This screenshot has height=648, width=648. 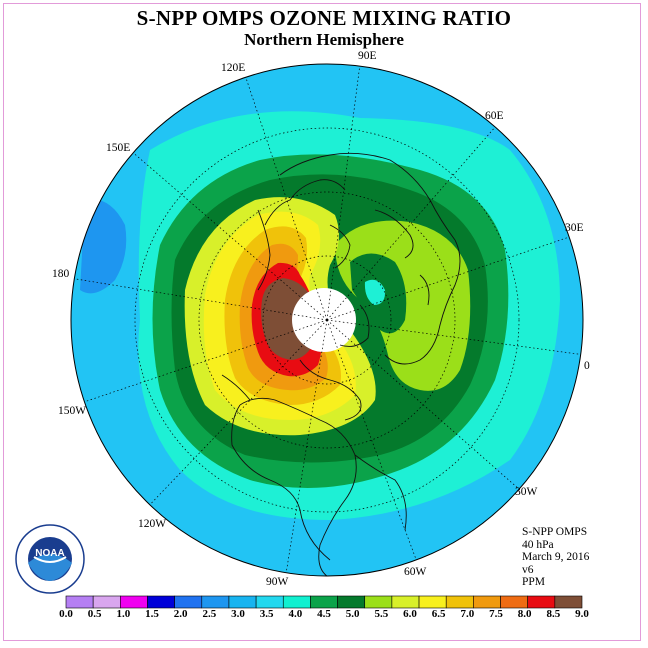 I want to click on colorbar-tick-label: 5.5, so click(x=381, y=614).